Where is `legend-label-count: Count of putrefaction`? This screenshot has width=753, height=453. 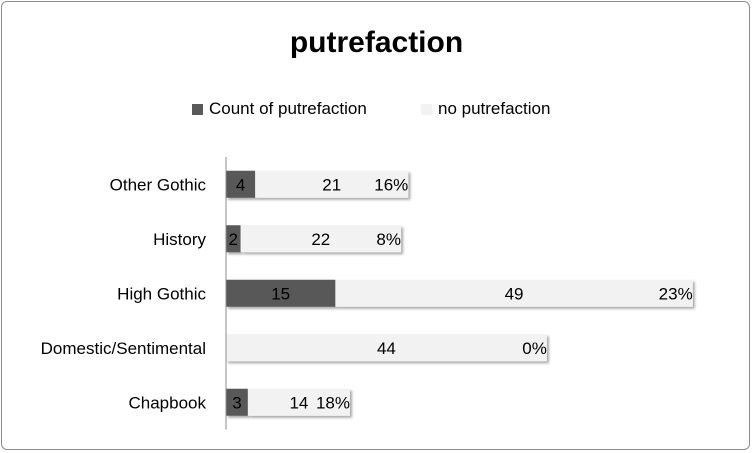
legend-label-count: Count of putrefaction is located at coordinates (288, 108).